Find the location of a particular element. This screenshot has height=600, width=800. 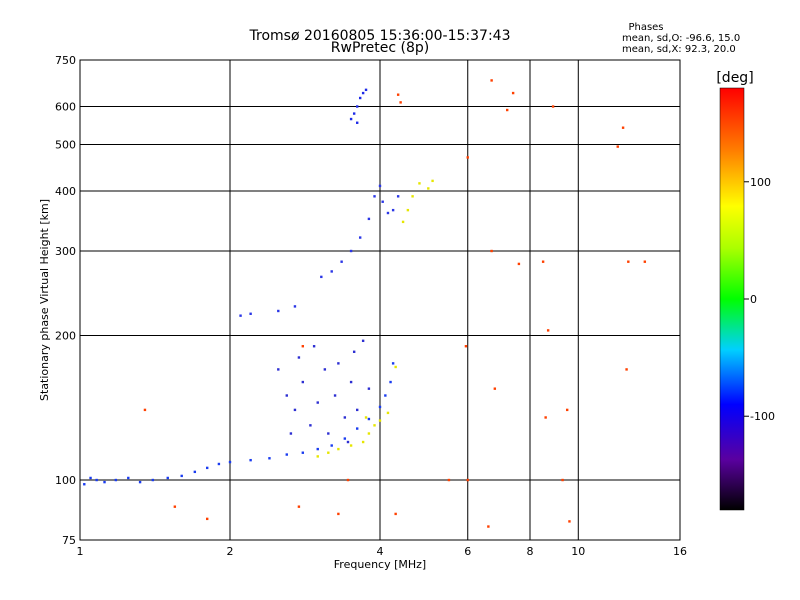

phases-line-1: mean, sd,O: -96.6, 15.0 is located at coordinates (681, 38).